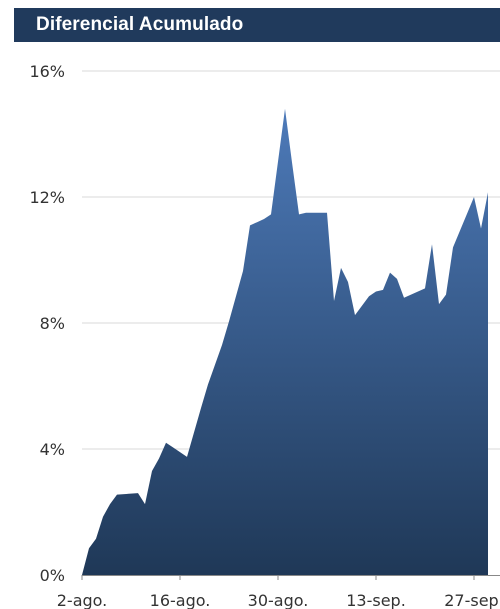 Image resolution: width=500 pixels, height=609 pixels. I want to click on x-tick-label: 27-sep., so click(472, 600).